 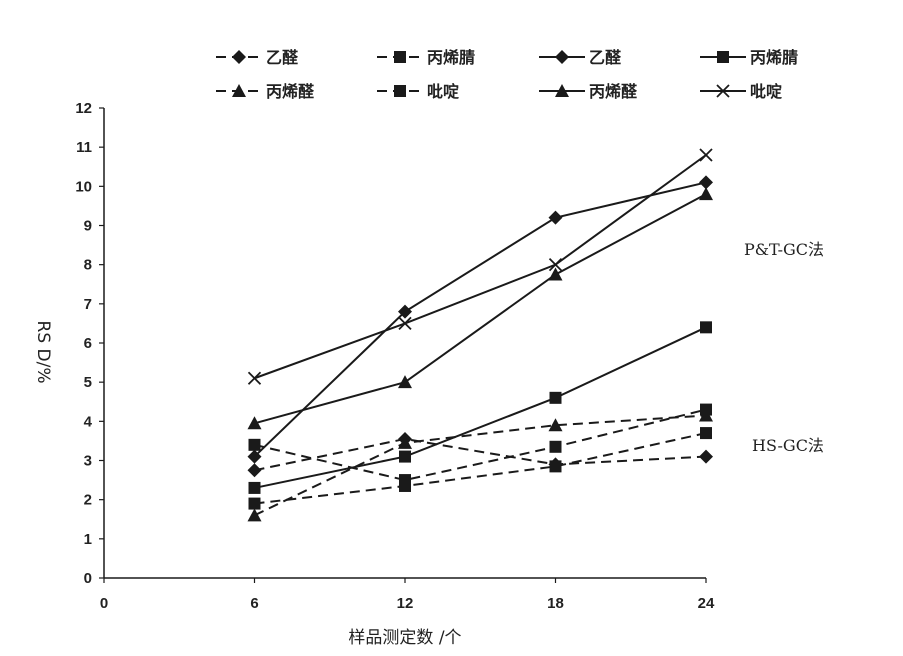 I want to click on y-tick-label: 3, so click(x=88, y=461).